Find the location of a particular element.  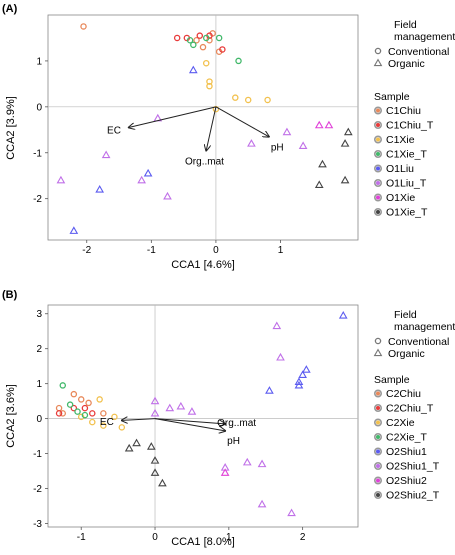

legend-swatch-c2chiu is located at coordinates (378, 393).